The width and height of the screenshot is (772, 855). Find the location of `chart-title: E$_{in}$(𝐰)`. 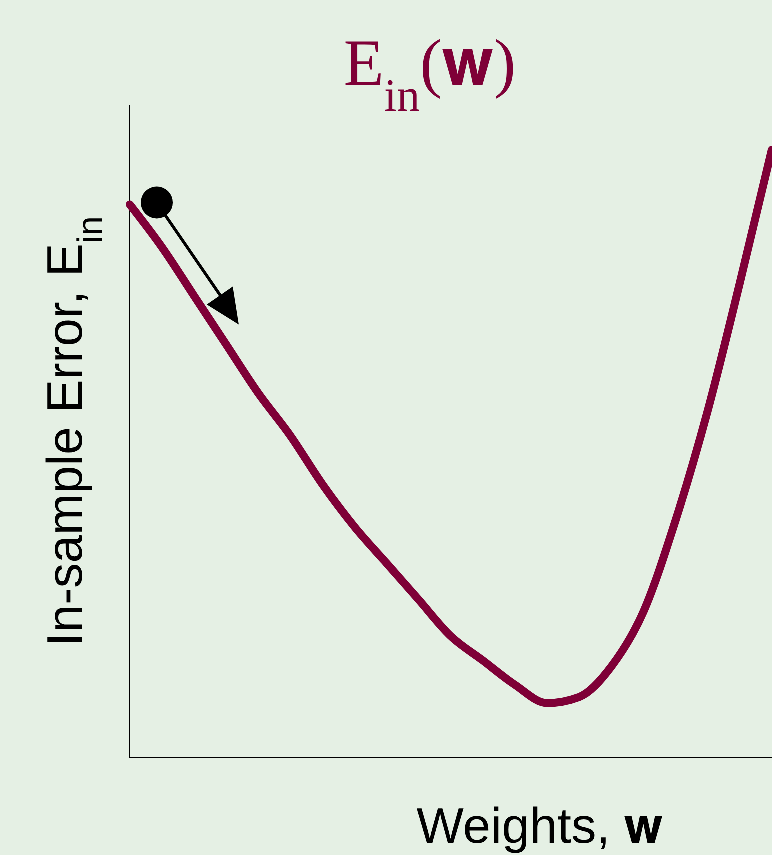

chart-title: E$_{in}$(𝐰) is located at coordinates (430, 73).